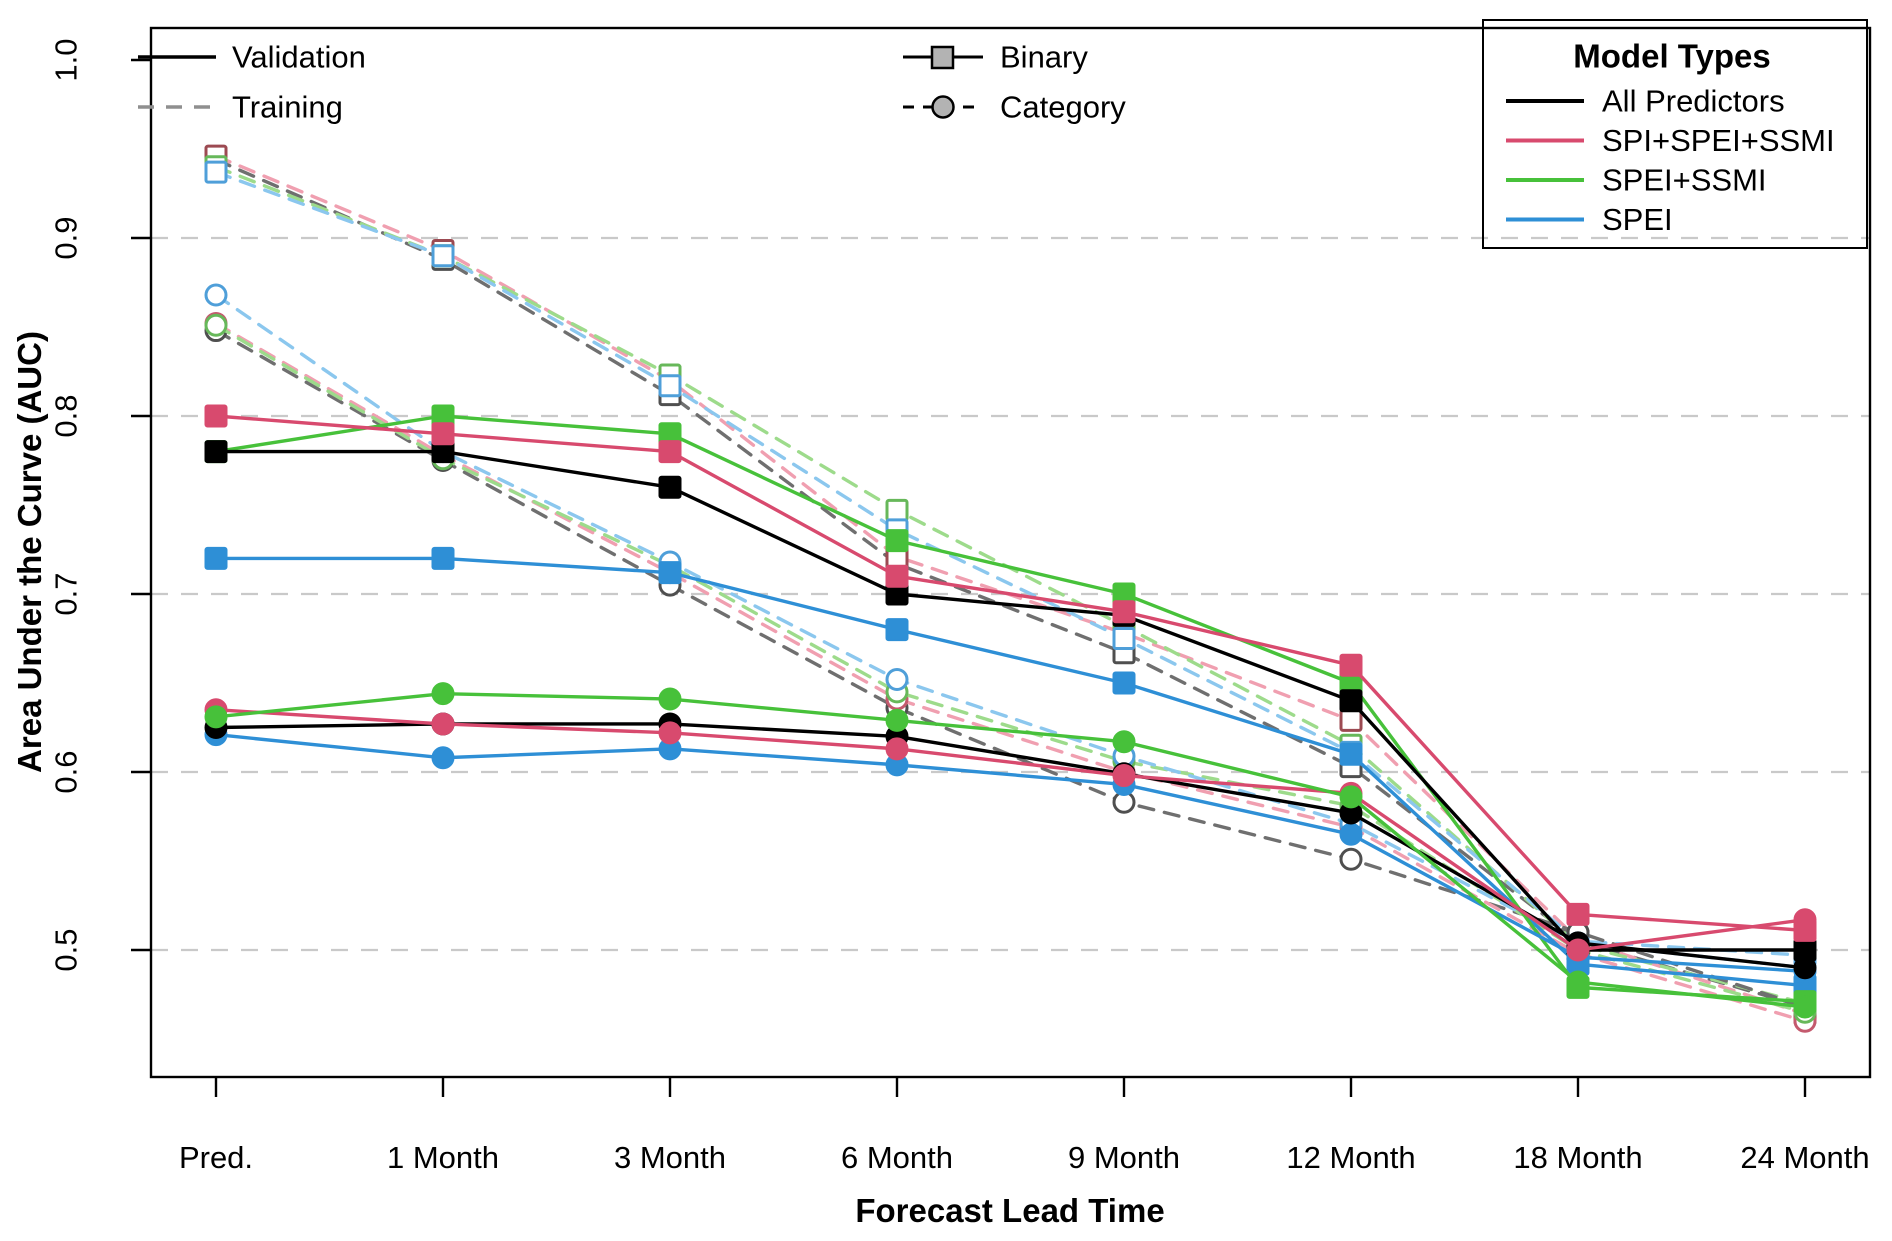 The width and height of the screenshot is (1892, 1241). I want to click on y-tick-label: 0.8, so click(66, 415).